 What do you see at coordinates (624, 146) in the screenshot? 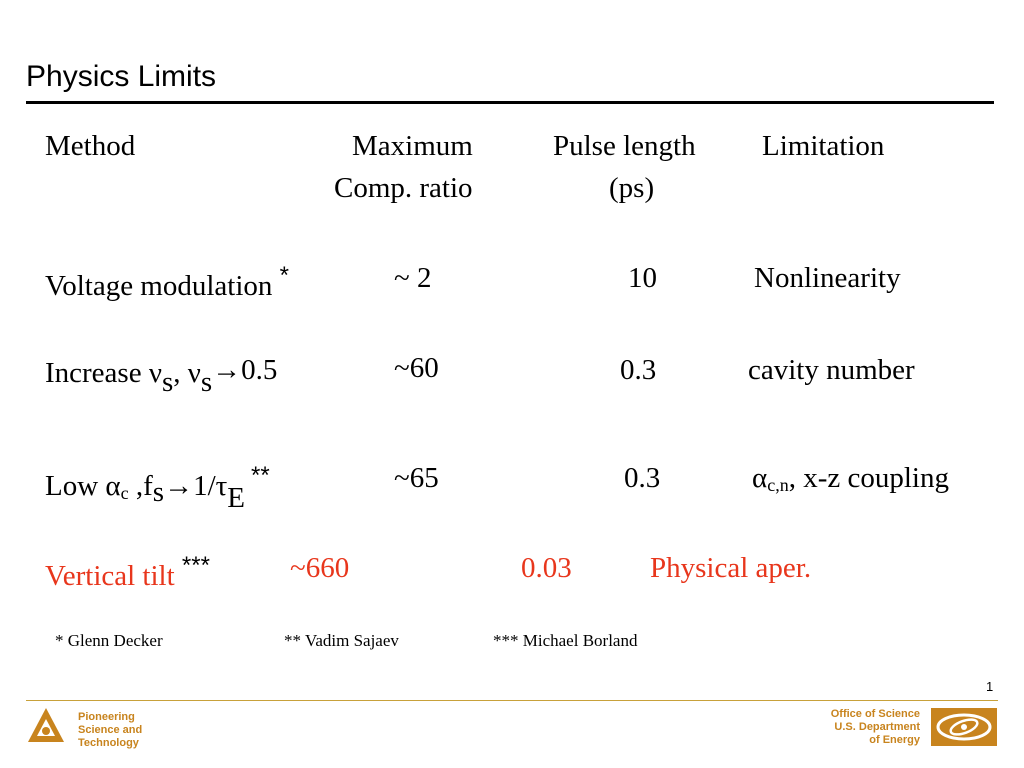
I see `header-pulse-length: Pulse length` at bounding box center [624, 146].